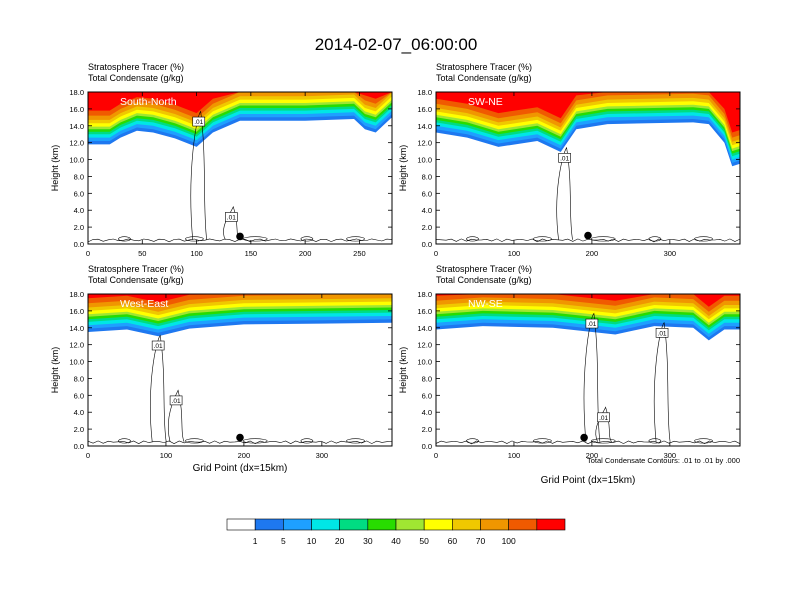 This screenshot has height=612, width=792. Describe the element at coordinates (283, 541) in the screenshot. I see `colorbar-label: 5` at that location.